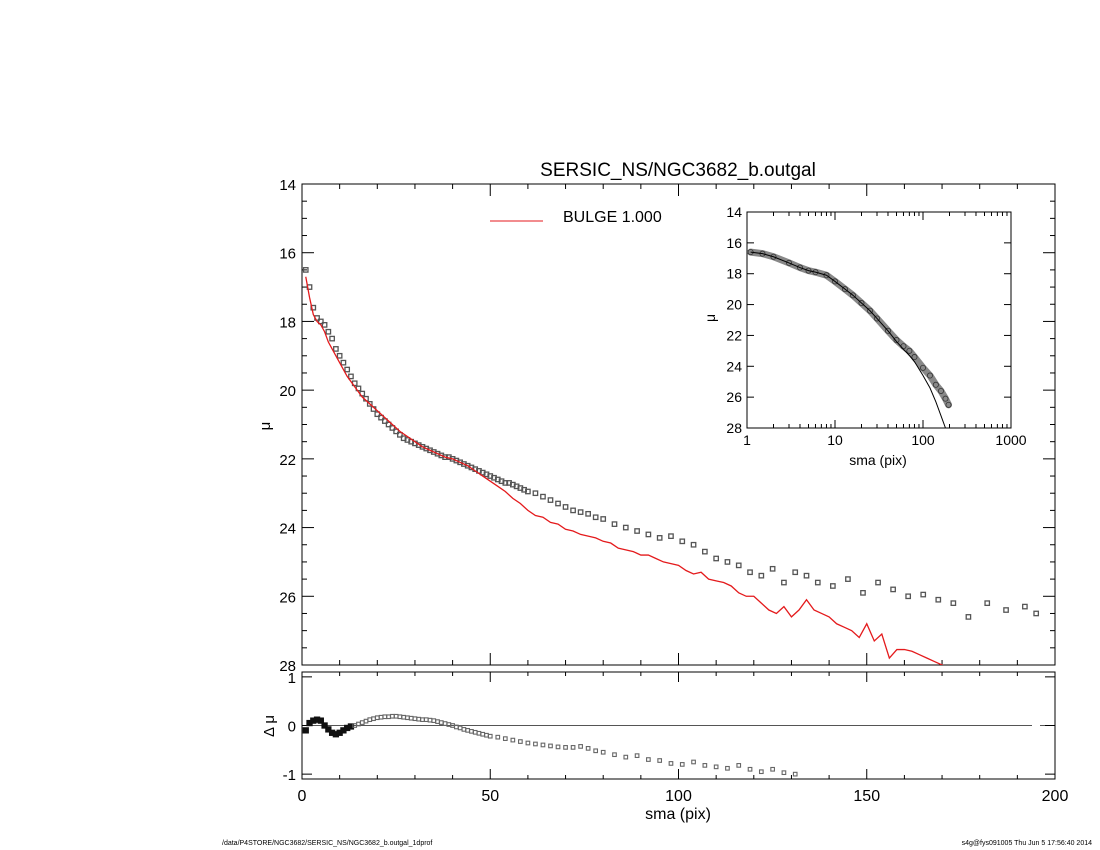  Describe the element at coordinates (287, 391) in the screenshot. I see `main-y-tick-label: 20` at that location.